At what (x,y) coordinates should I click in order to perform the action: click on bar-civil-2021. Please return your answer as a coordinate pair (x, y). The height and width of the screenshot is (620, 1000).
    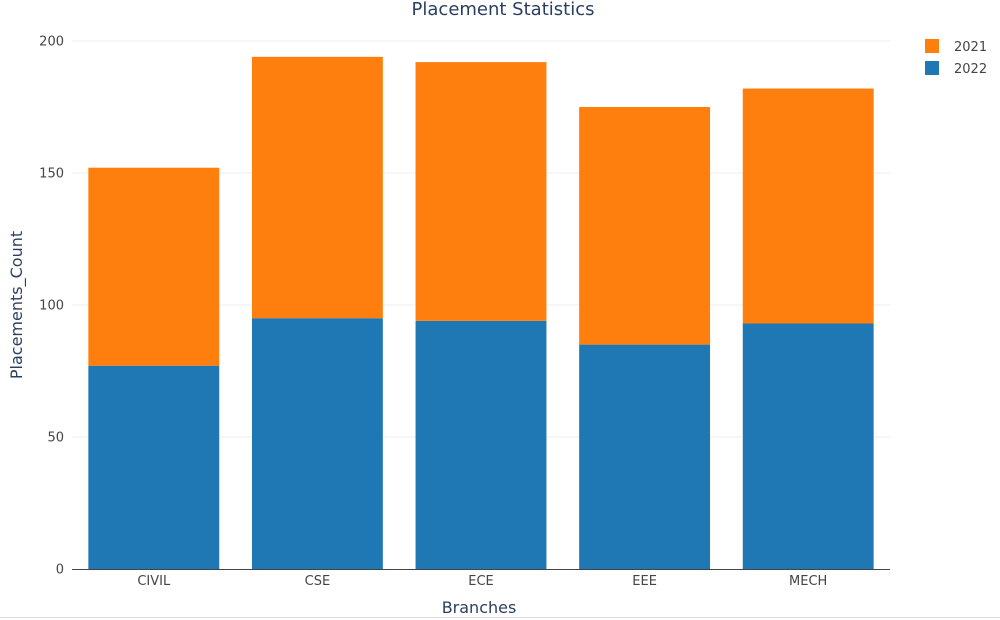
    Looking at the image, I should click on (154, 266).